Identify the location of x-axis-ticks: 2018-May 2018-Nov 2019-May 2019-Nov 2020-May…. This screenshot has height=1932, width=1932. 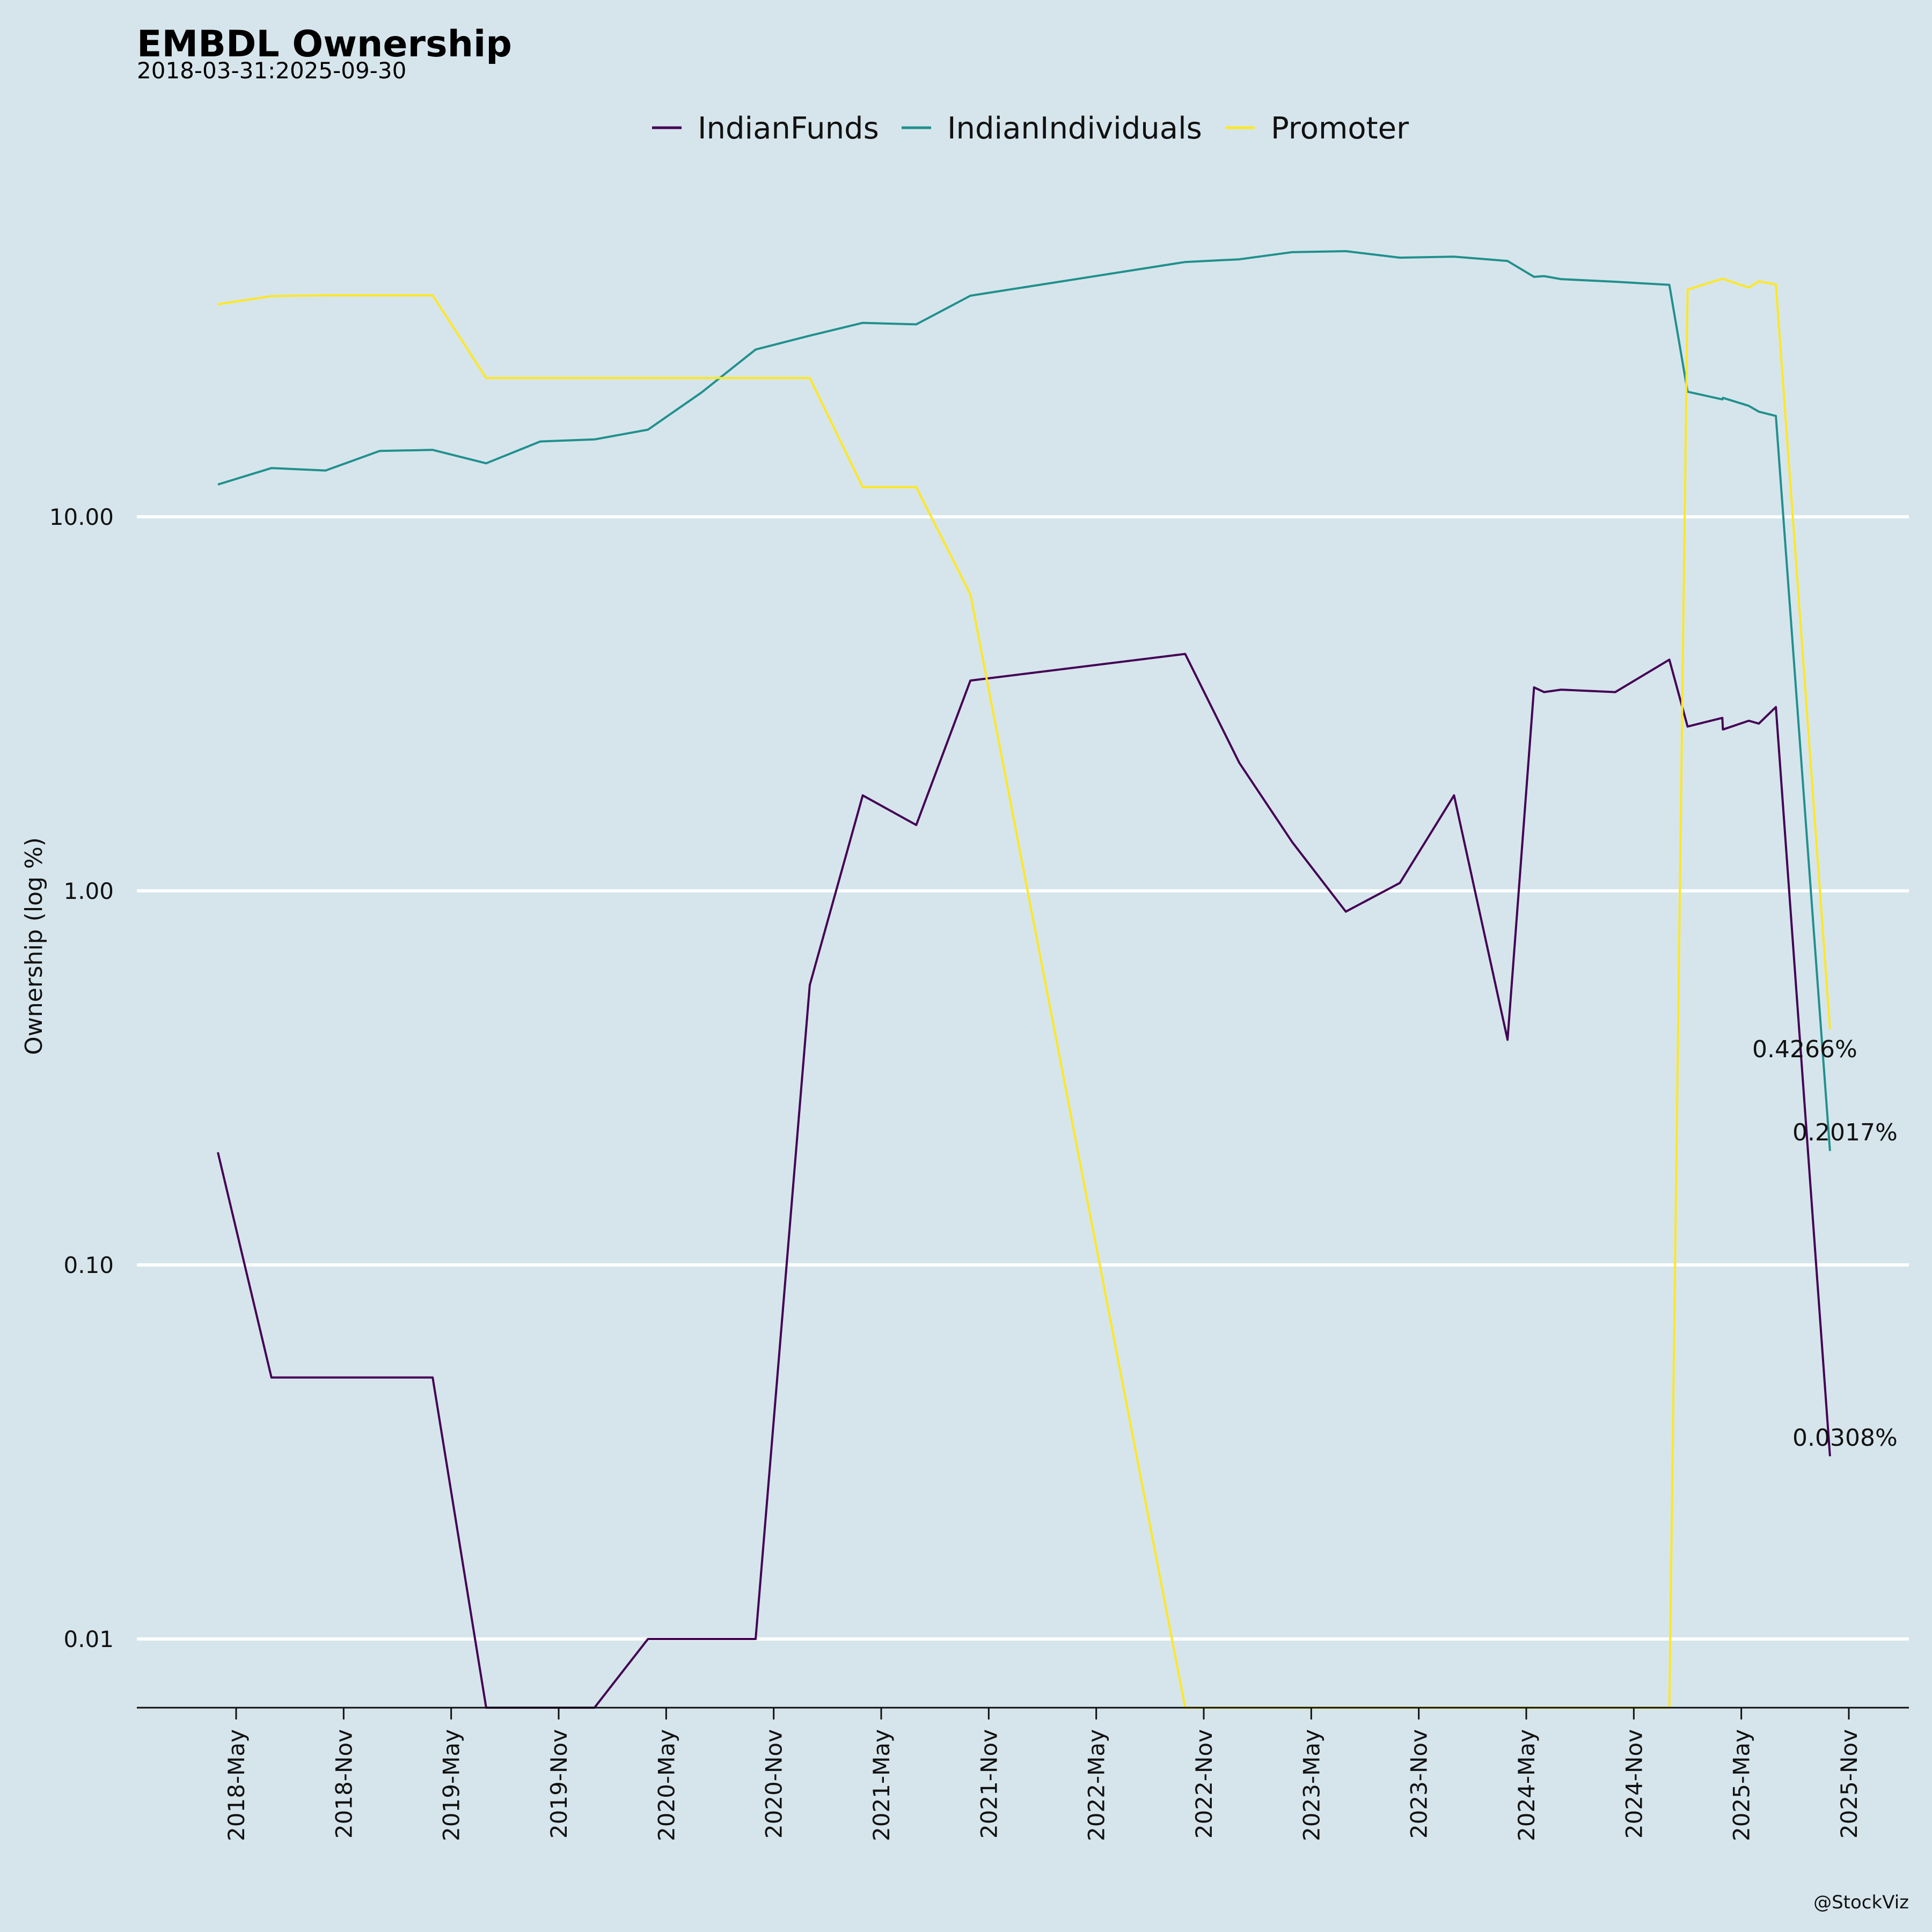
(1042, 1774).